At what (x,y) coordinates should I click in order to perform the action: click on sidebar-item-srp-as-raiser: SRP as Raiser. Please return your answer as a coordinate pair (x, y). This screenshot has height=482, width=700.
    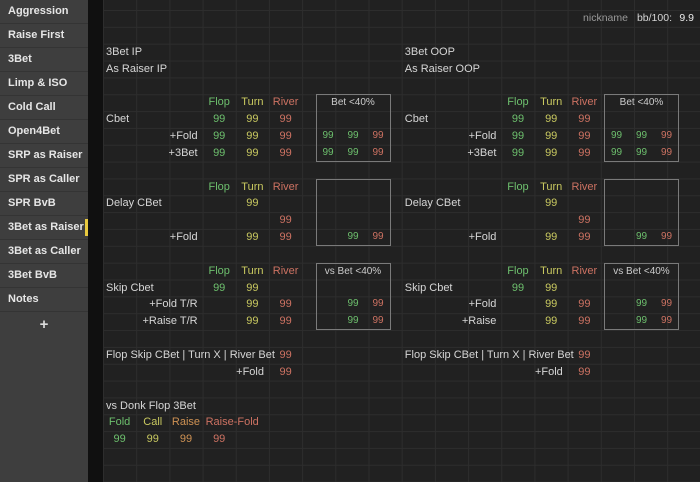
    Looking at the image, I should click on (44, 156).